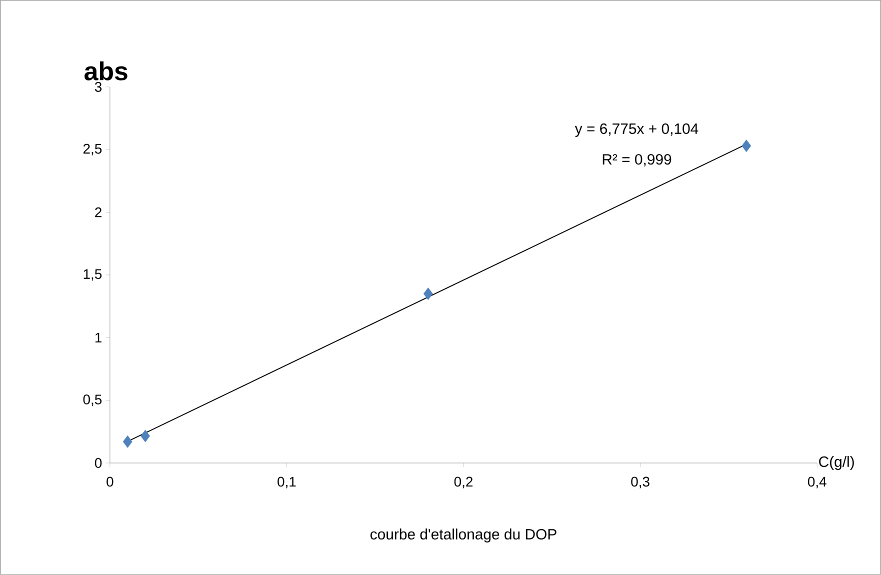 The image size is (881, 575). I want to click on y-tick-label: 2,5, so click(92, 150).